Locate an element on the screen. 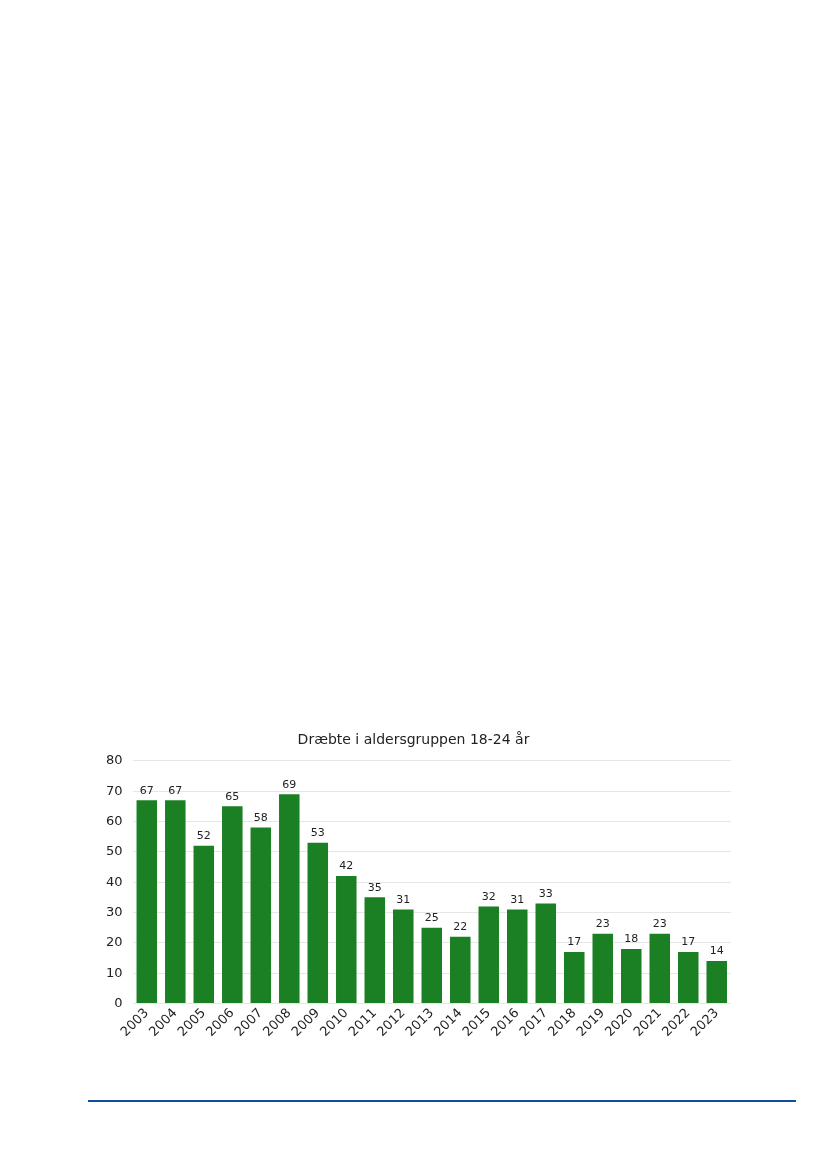 This screenshot has width=827, height=1170. data-label: 69 is located at coordinates (289, 784).